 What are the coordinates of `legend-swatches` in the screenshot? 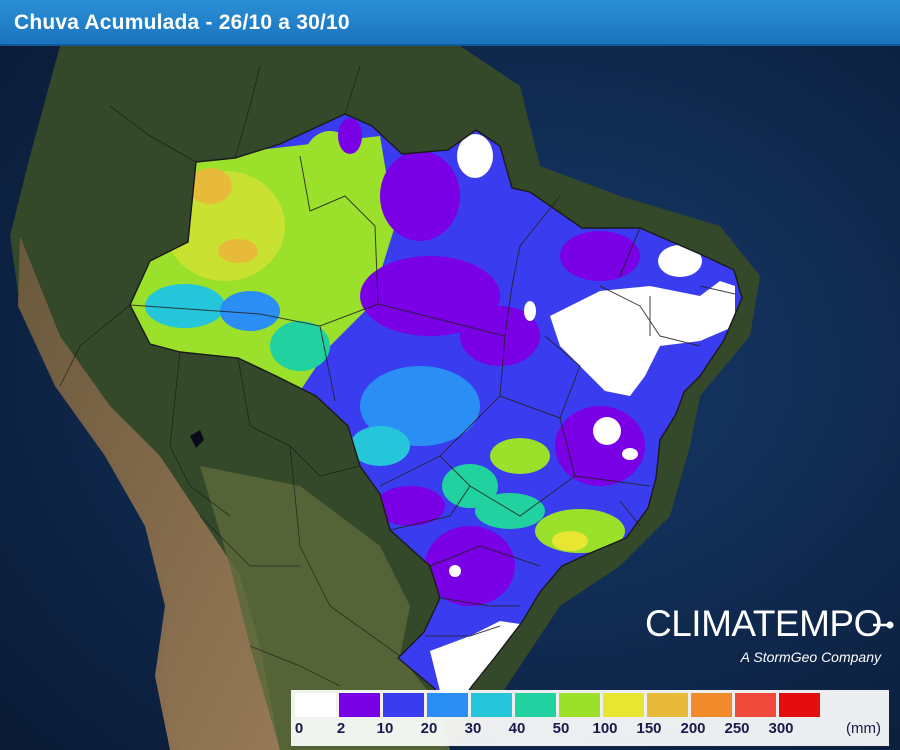 It's located at (559, 705).